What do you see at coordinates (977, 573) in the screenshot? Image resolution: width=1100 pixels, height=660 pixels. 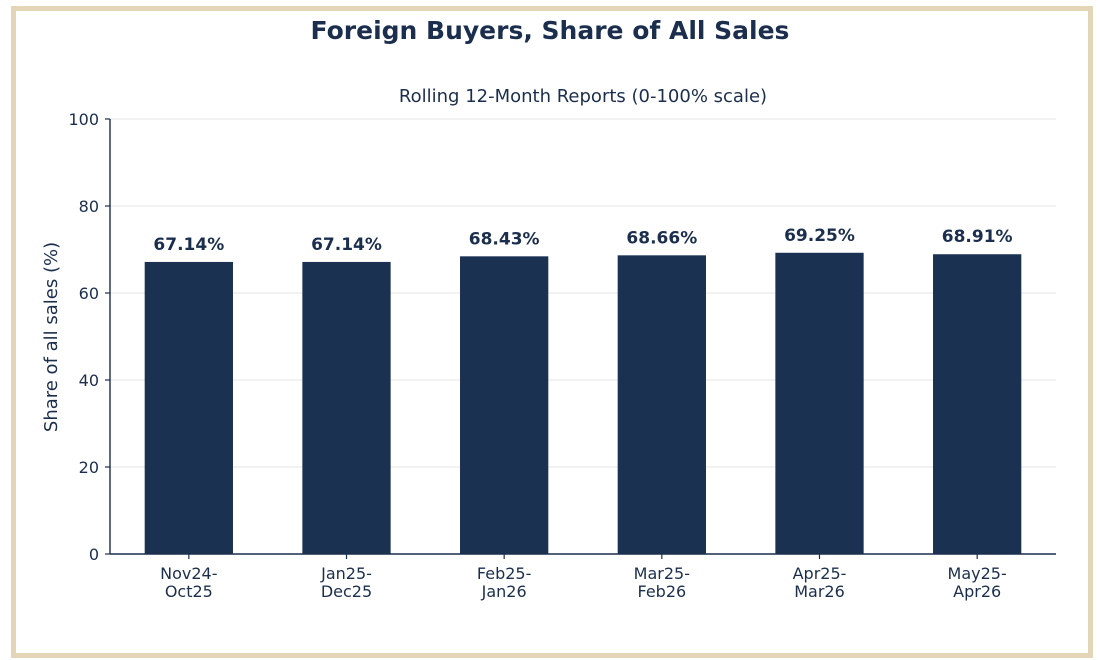 I see `x-tick-label: May25-` at bounding box center [977, 573].